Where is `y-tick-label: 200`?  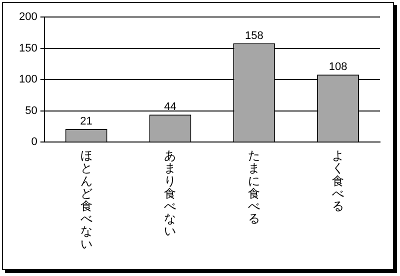 y-tick-label: 200 is located at coordinates (28, 17).